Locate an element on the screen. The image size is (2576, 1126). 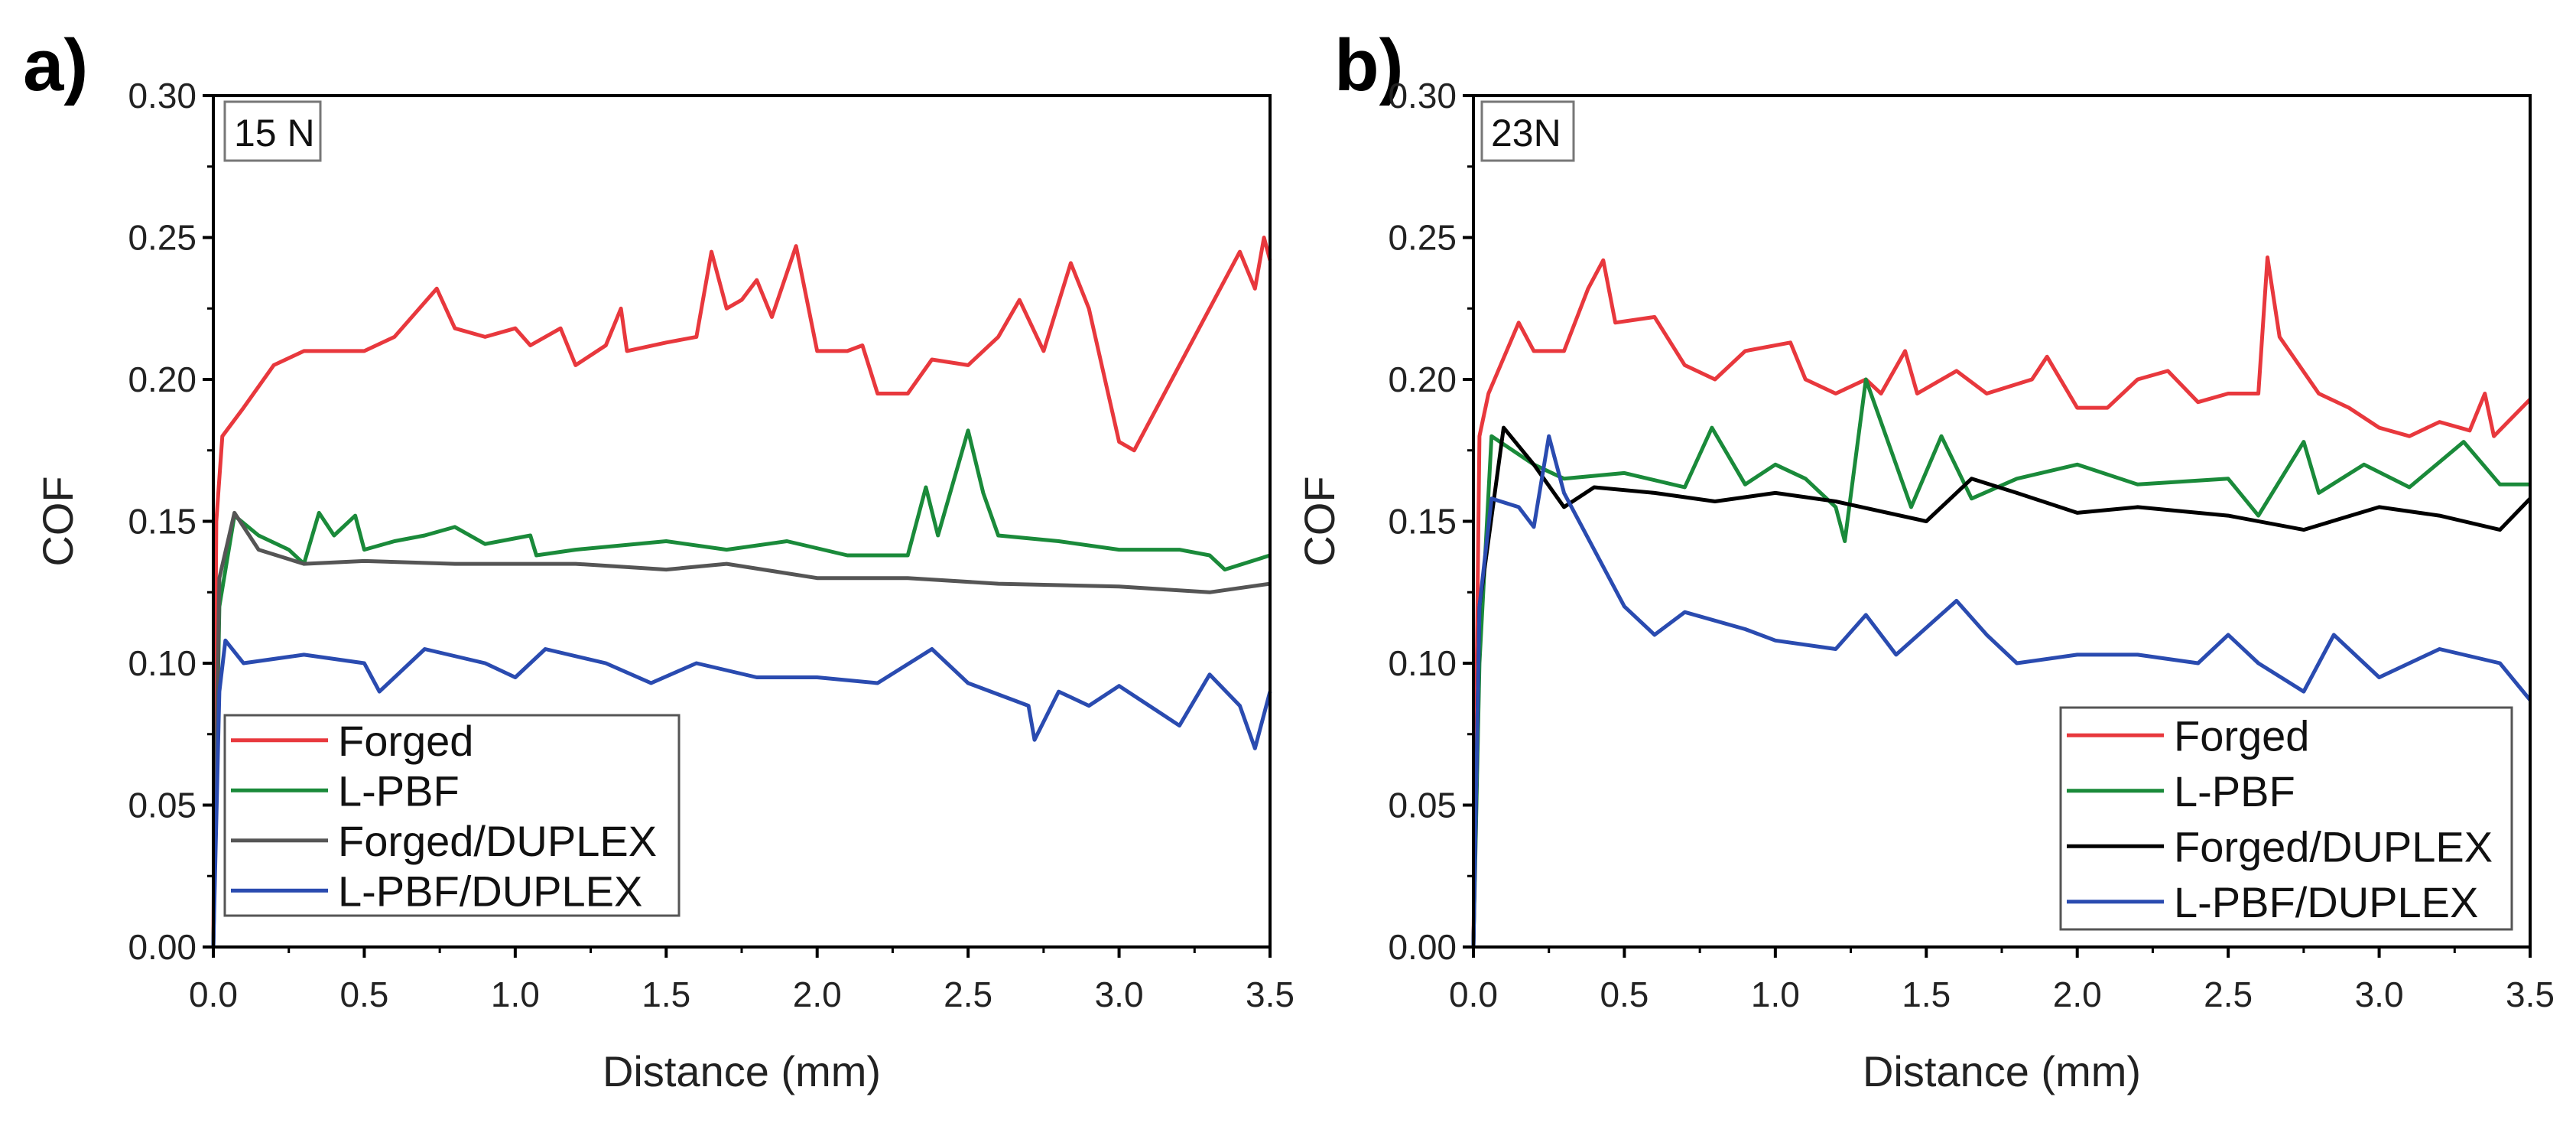
legend: Forged L-PBF Forged/DUPLEX L-PBF/DUPLEX is located at coordinates (2286, 819).